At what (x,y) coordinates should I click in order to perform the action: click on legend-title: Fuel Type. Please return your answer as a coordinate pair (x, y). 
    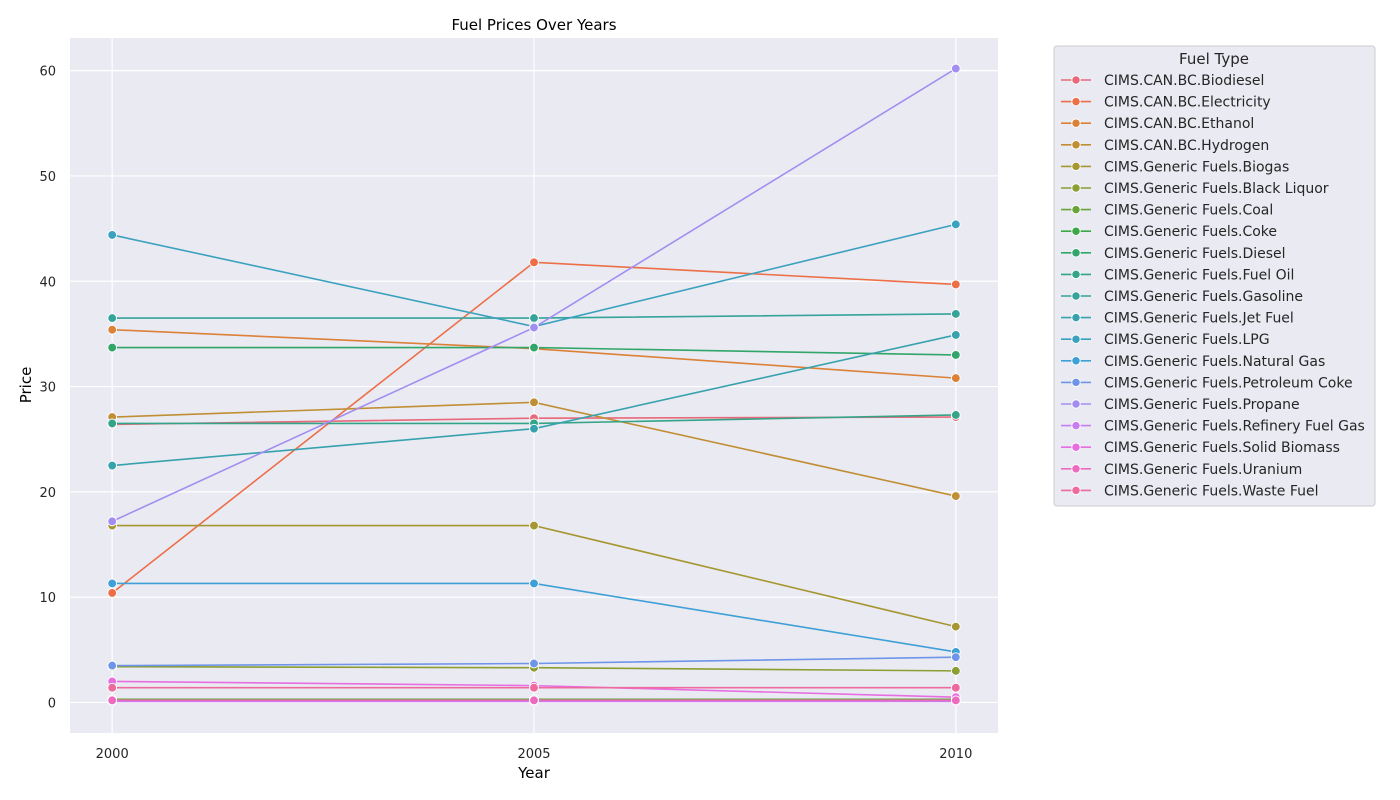
    Looking at the image, I should click on (1214, 59).